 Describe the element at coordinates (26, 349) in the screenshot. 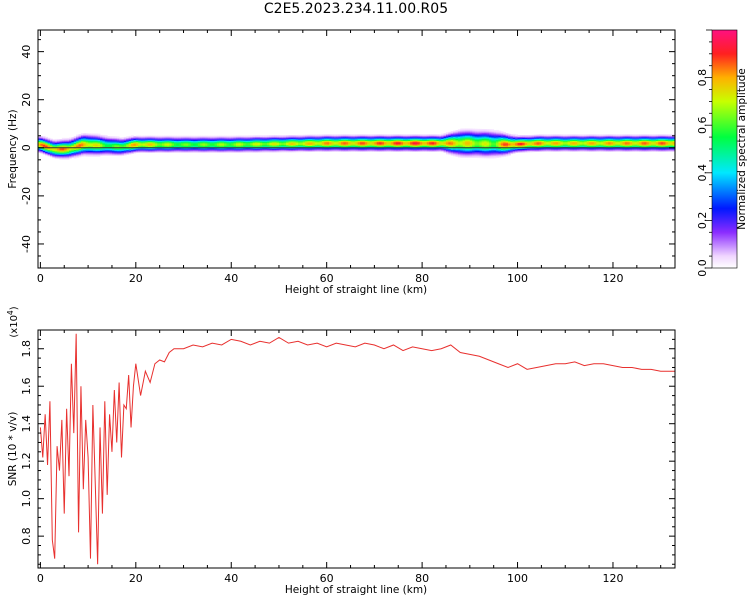

I see `y-tick-label: 1.8` at that location.